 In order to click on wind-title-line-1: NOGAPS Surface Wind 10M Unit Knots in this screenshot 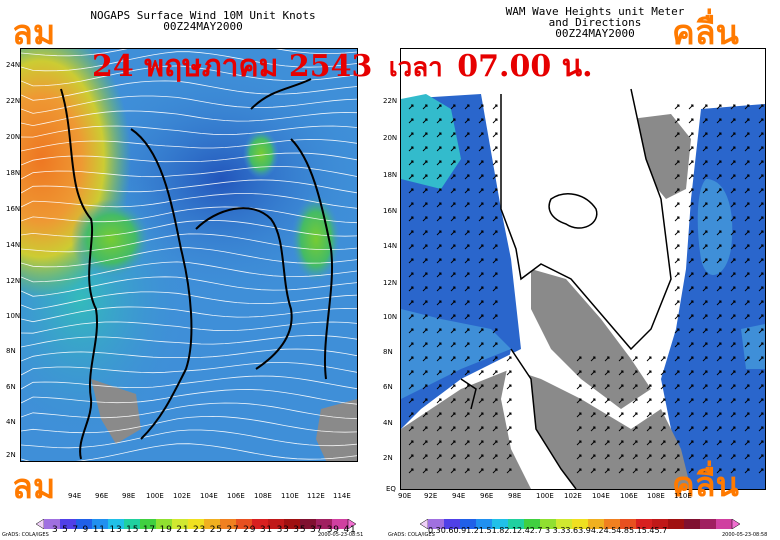, I will do `click(203, 15)`.